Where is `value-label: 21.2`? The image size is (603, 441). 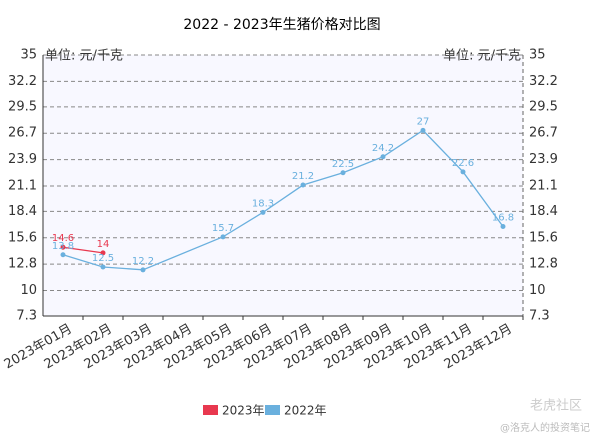
value-label: 21.2 is located at coordinates (303, 176).